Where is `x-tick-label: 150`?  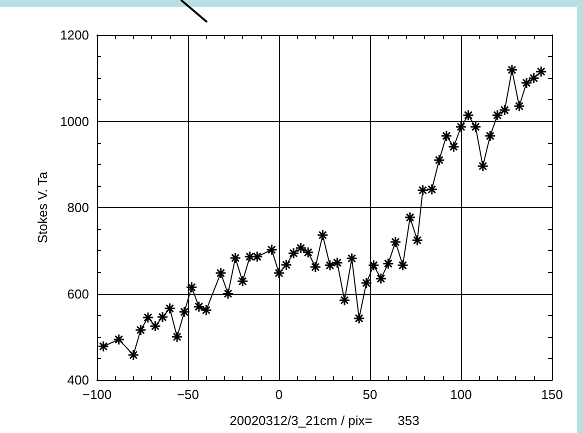 x-tick-label: 150 is located at coordinates (552, 394).